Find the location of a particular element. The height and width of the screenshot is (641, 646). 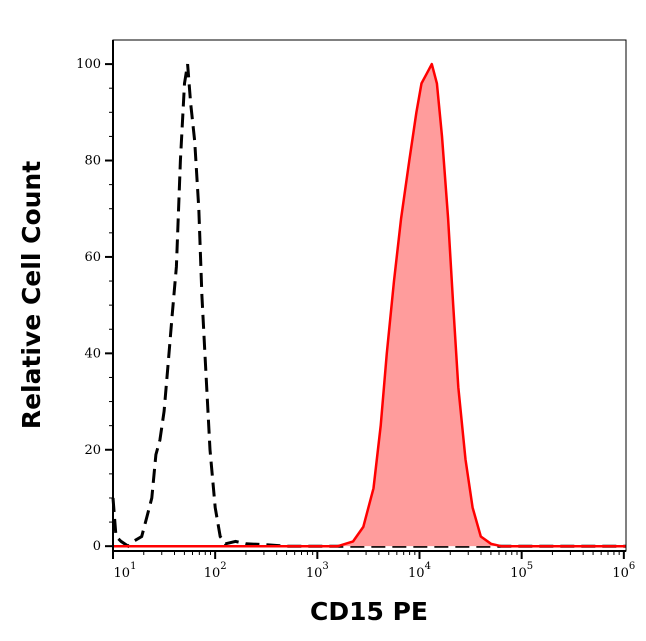

y-tick-label: 0 is located at coordinates (97, 546).